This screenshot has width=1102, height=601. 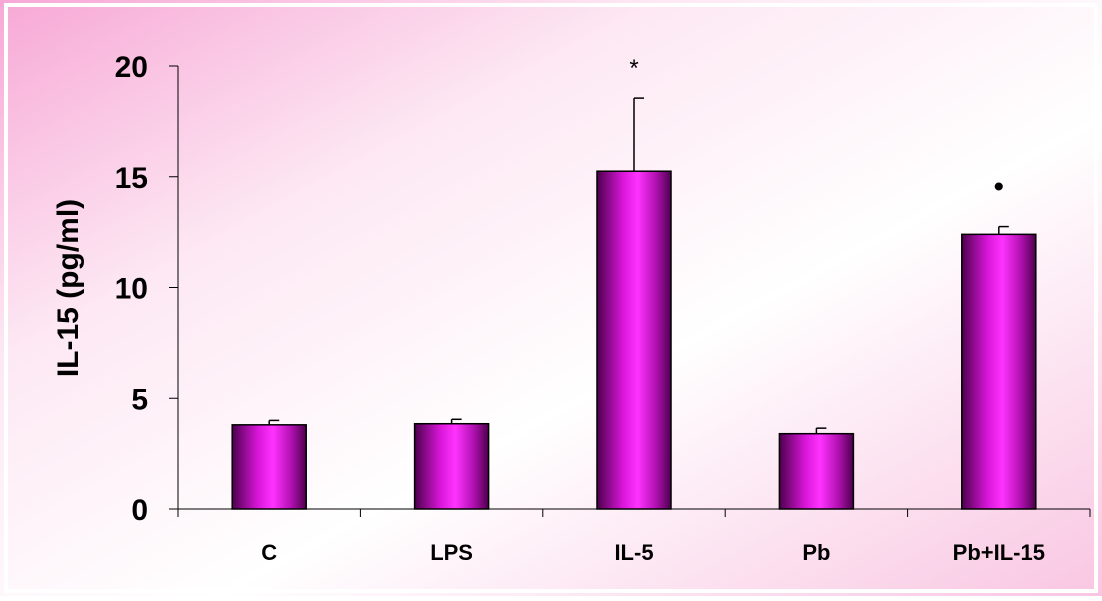 What do you see at coordinates (139, 399) in the screenshot?
I see `y-tick-label: 5` at bounding box center [139, 399].